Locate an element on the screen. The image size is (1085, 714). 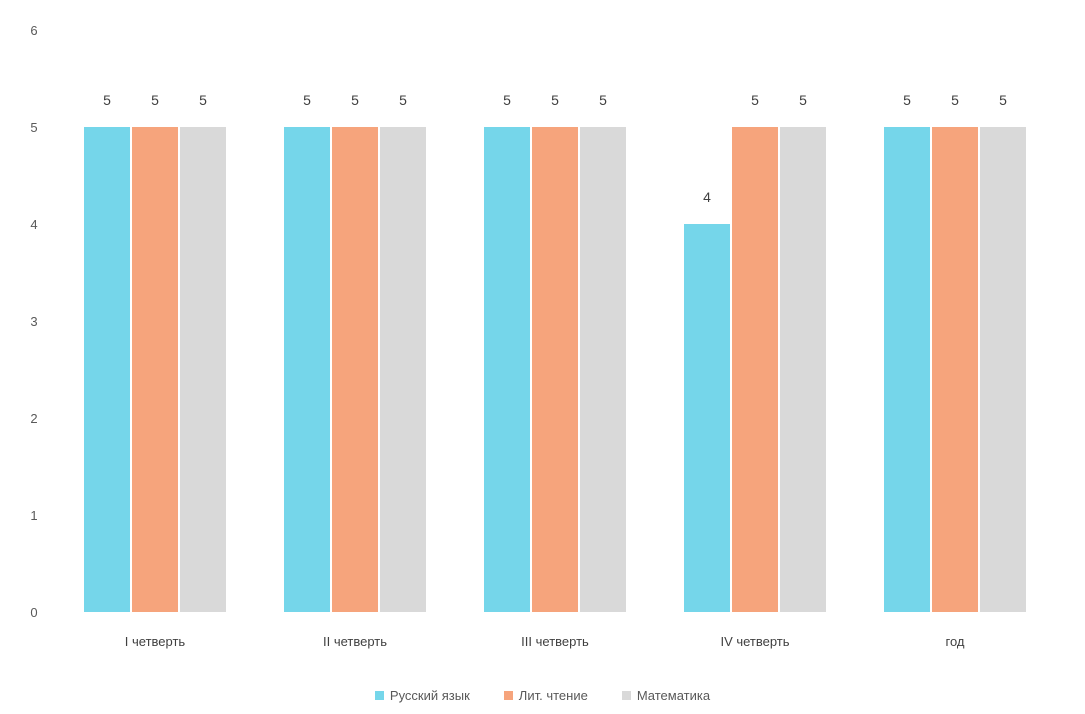
x-tick-label: год is located at coordinates (955, 641).